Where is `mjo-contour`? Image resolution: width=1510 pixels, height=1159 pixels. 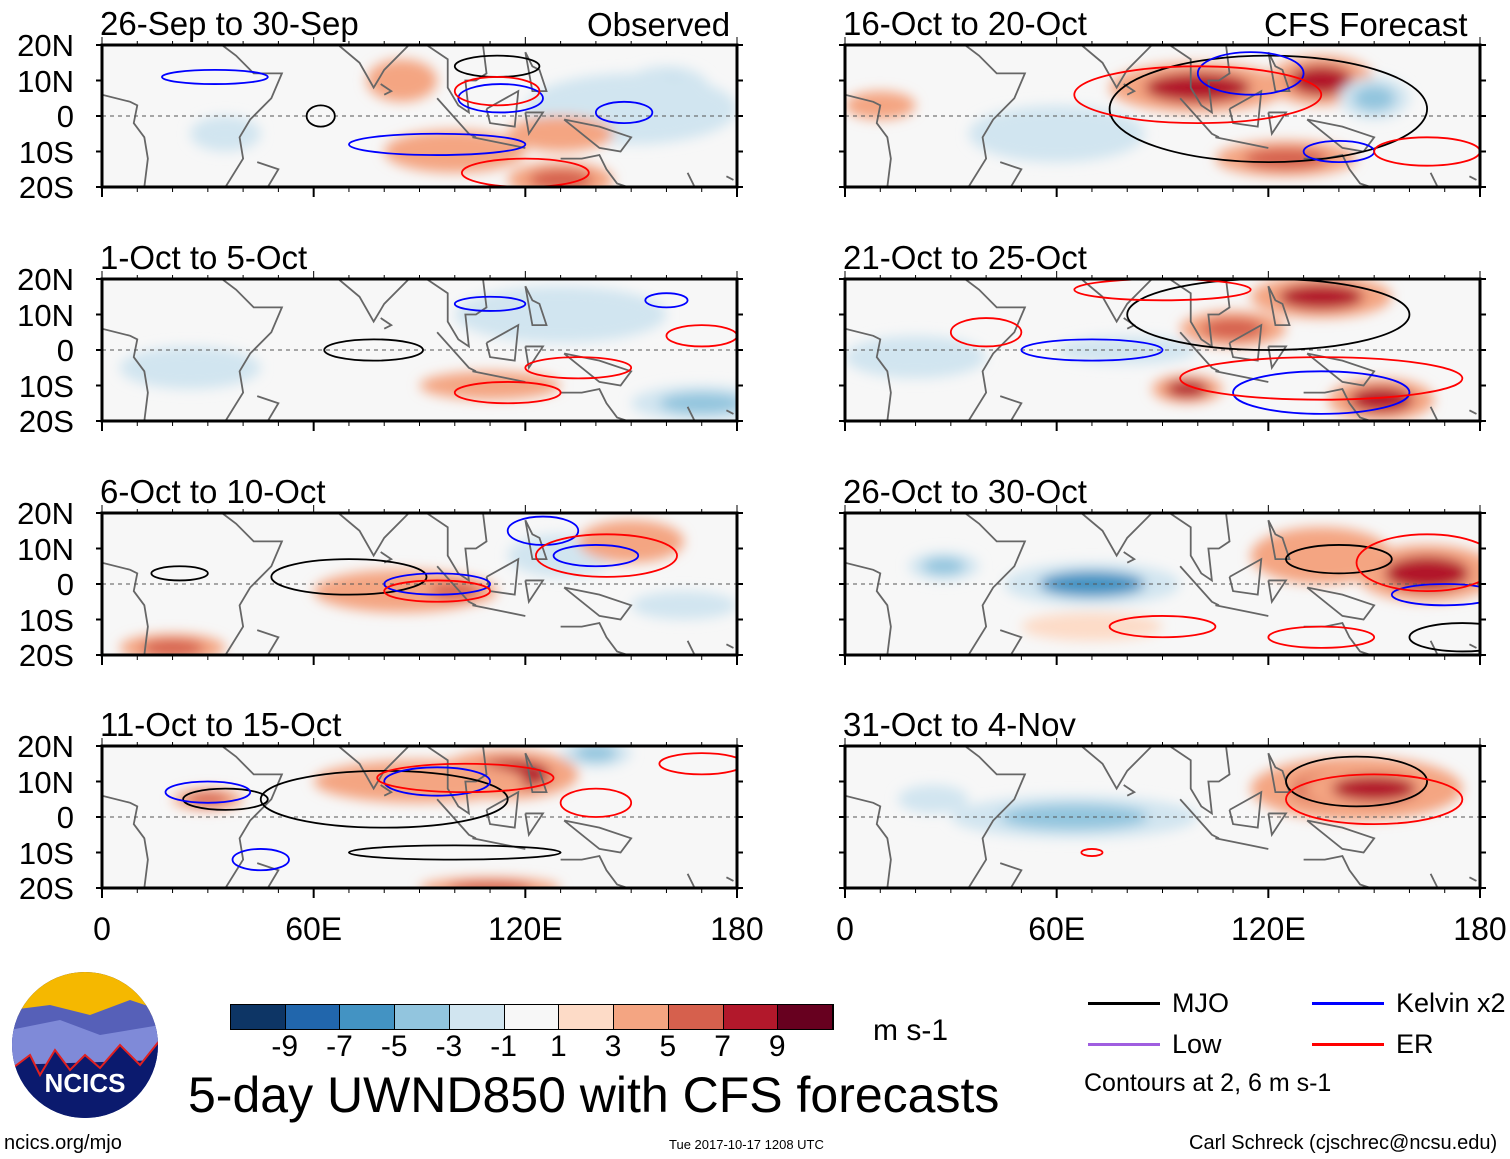
mjo-contour is located at coordinates (225, 799).